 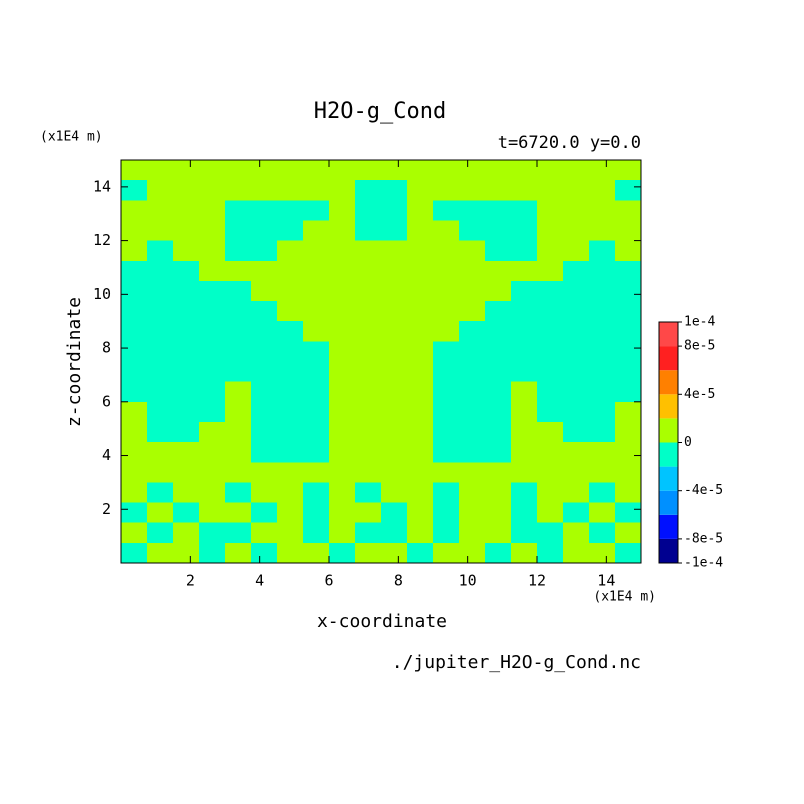 What do you see at coordinates (398, 581) in the screenshot?
I see `x-tick-label: 8` at bounding box center [398, 581].